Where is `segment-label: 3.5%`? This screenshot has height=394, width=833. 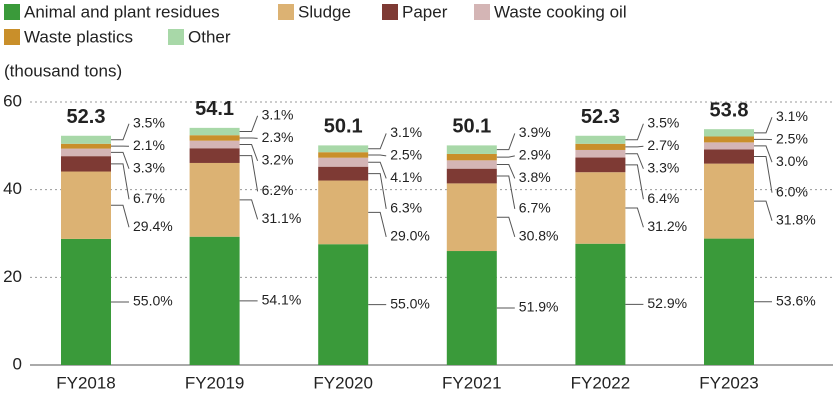
segment-label: 3.5% is located at coordinates (663, 122).